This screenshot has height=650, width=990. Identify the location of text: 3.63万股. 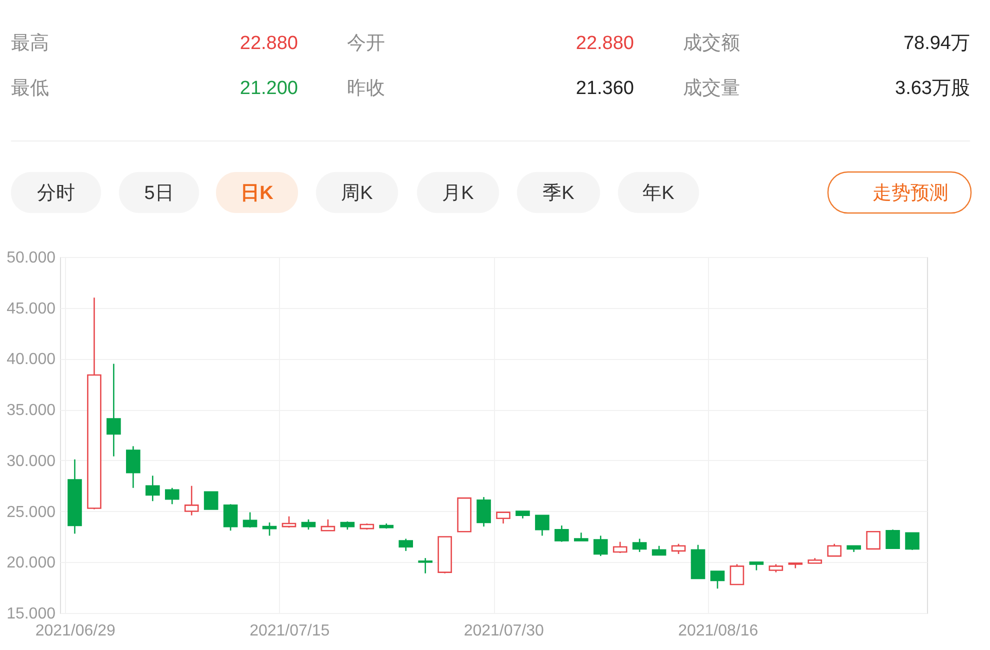
(932, 88).